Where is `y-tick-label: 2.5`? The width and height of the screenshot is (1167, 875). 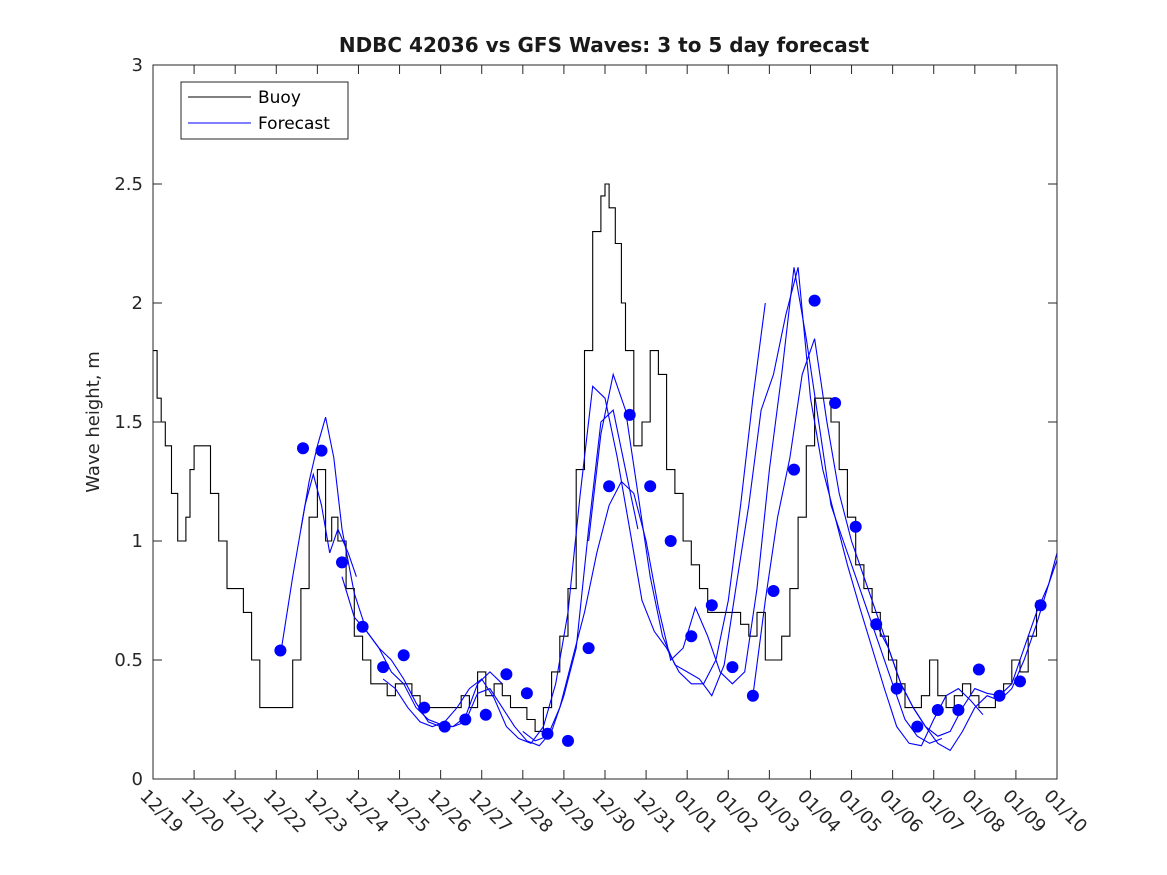 y-tick-label: 2.5 is located at coordinates (128, 184).